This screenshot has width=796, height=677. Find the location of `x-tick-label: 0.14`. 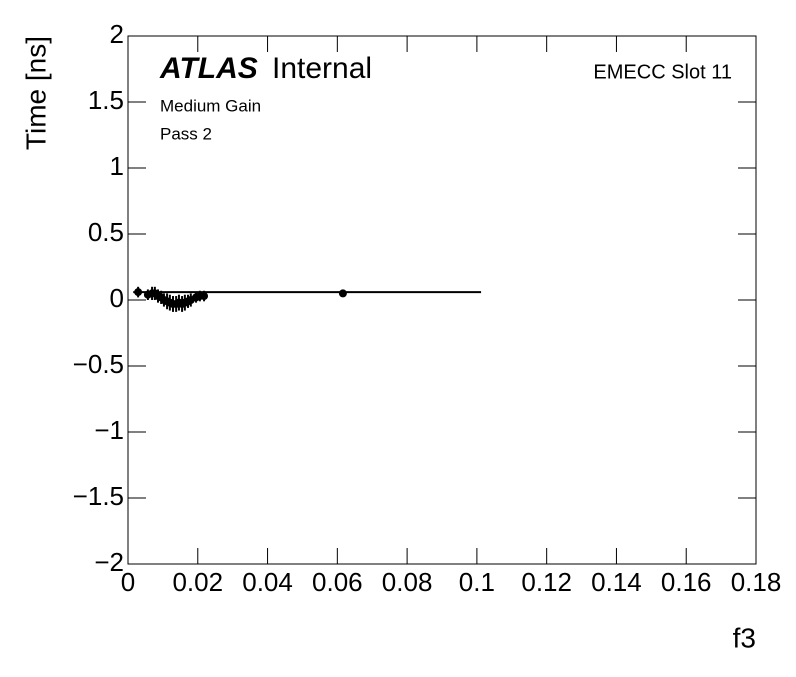

x-tick-label: 0.14 is located at coordinates (616, 582).